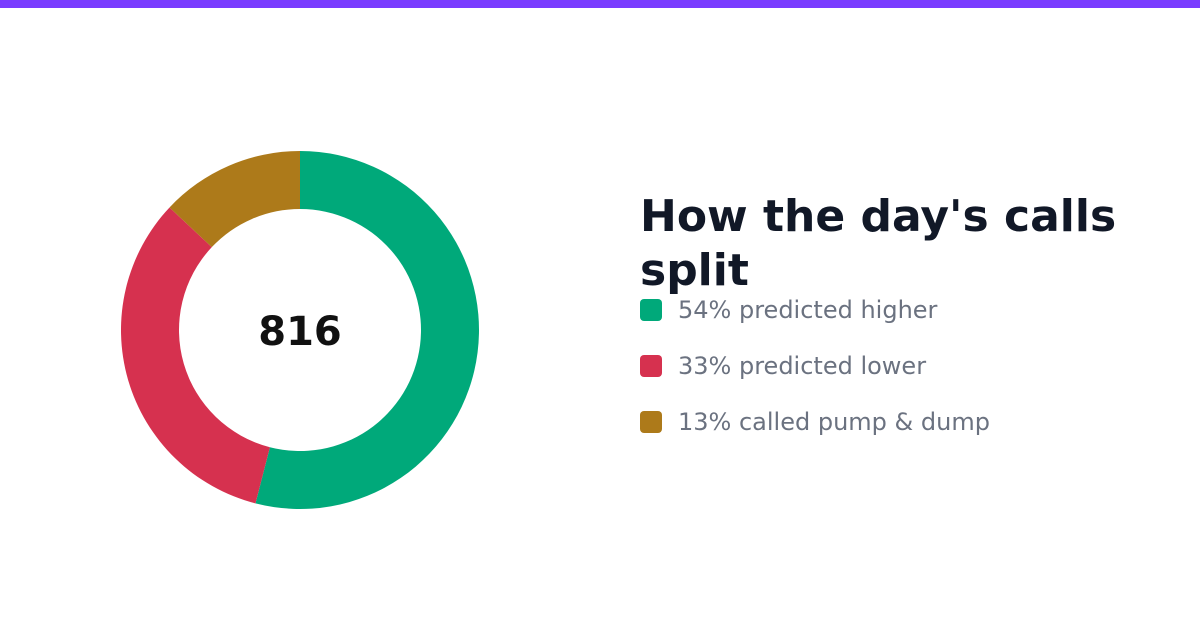  I want to click on legend-item-higher: 54% predicted higher, so click(815, 310).